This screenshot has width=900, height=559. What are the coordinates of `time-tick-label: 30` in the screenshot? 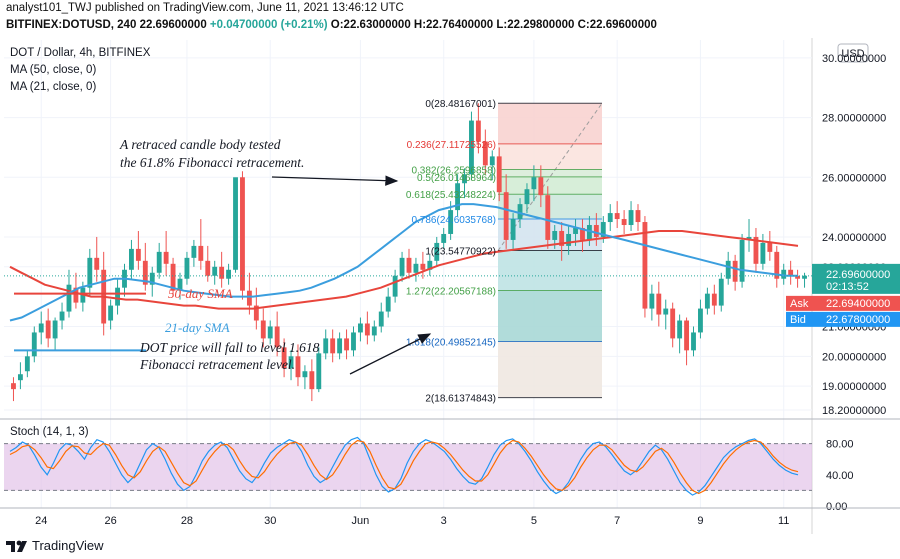 It's located at (270, 521).